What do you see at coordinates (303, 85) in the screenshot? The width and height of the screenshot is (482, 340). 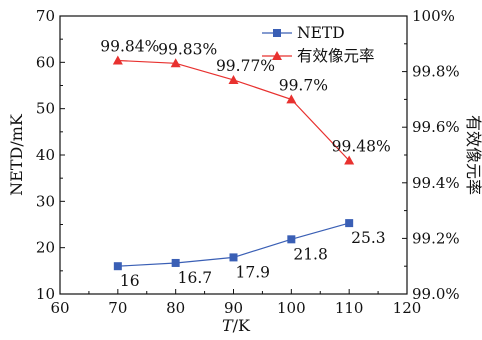 I see `pixel-rate-data-label: 99.7%` at bounding box center [303, 85].